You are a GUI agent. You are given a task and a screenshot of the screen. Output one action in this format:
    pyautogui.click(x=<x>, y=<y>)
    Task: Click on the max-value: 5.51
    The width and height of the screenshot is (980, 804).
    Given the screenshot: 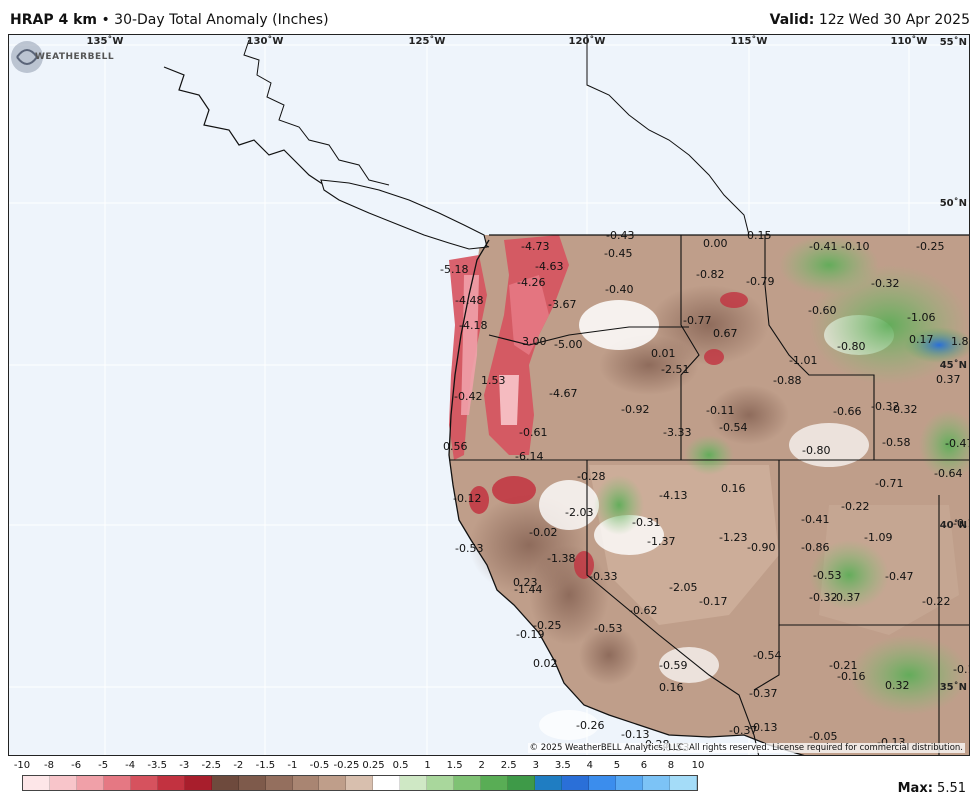 What is the action you would take?
    pyautogui.click(x=951, y=788)
    